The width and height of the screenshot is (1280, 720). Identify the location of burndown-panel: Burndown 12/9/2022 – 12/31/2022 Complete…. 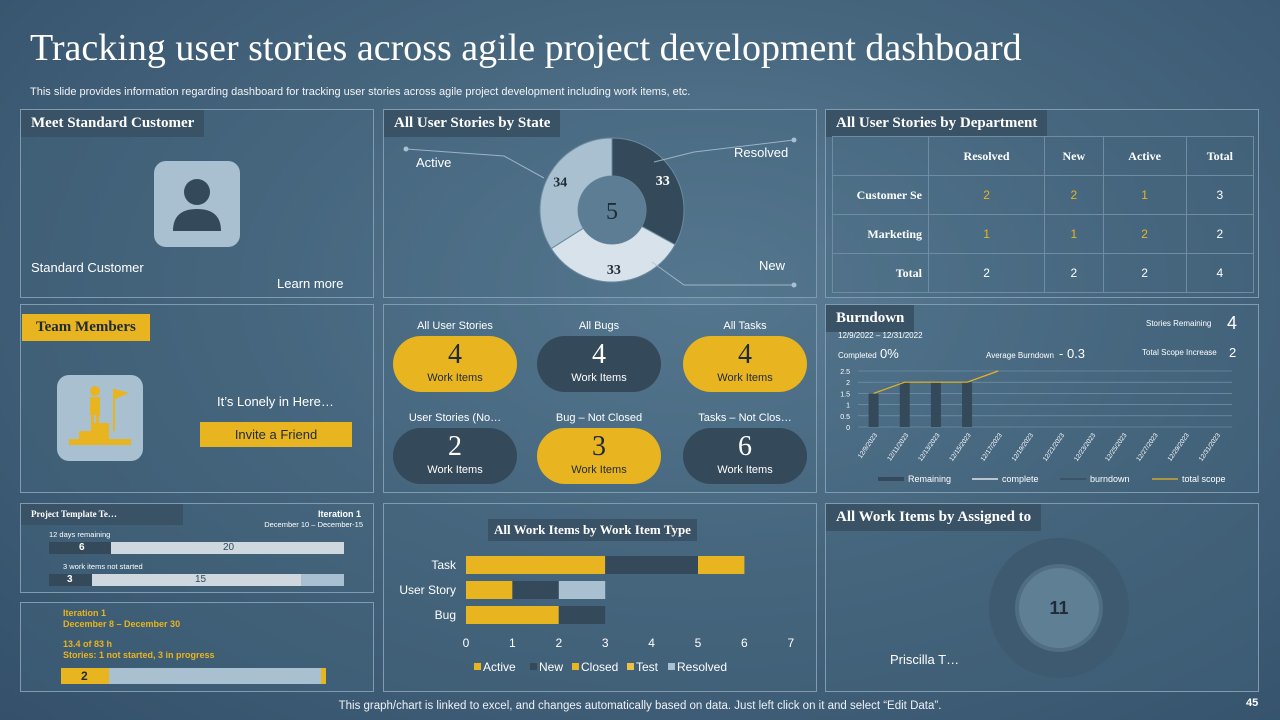
(1042, 398).